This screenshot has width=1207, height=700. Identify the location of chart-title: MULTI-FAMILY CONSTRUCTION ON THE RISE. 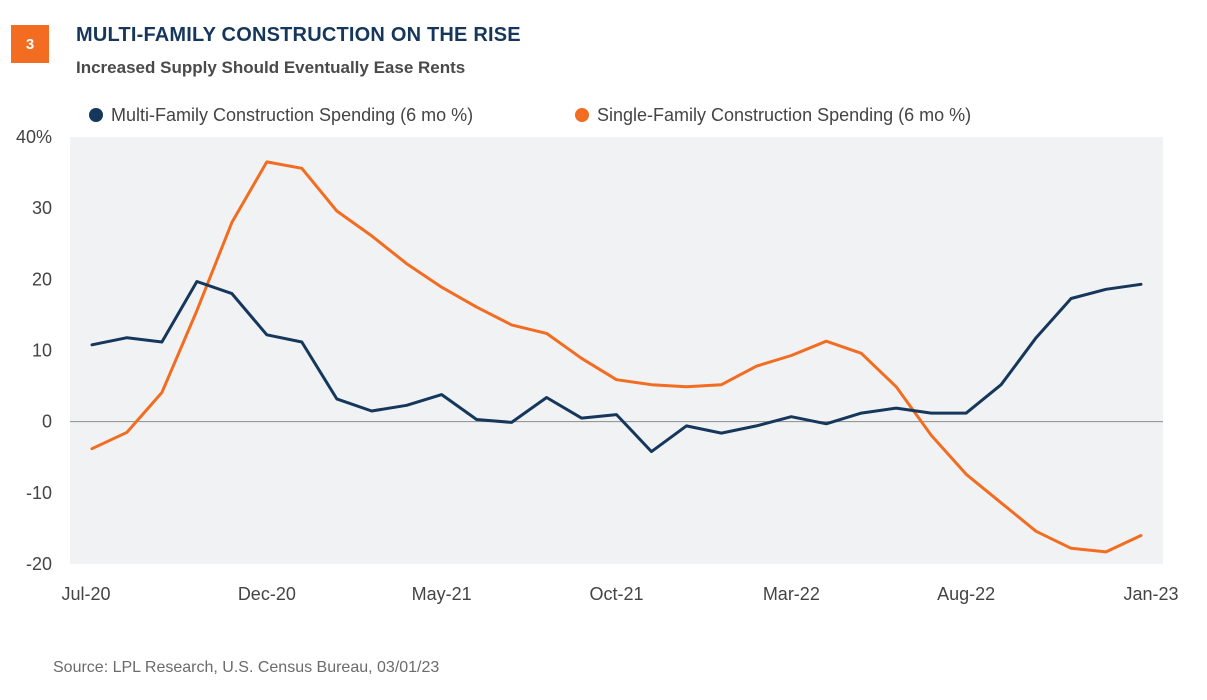
(298, 35).